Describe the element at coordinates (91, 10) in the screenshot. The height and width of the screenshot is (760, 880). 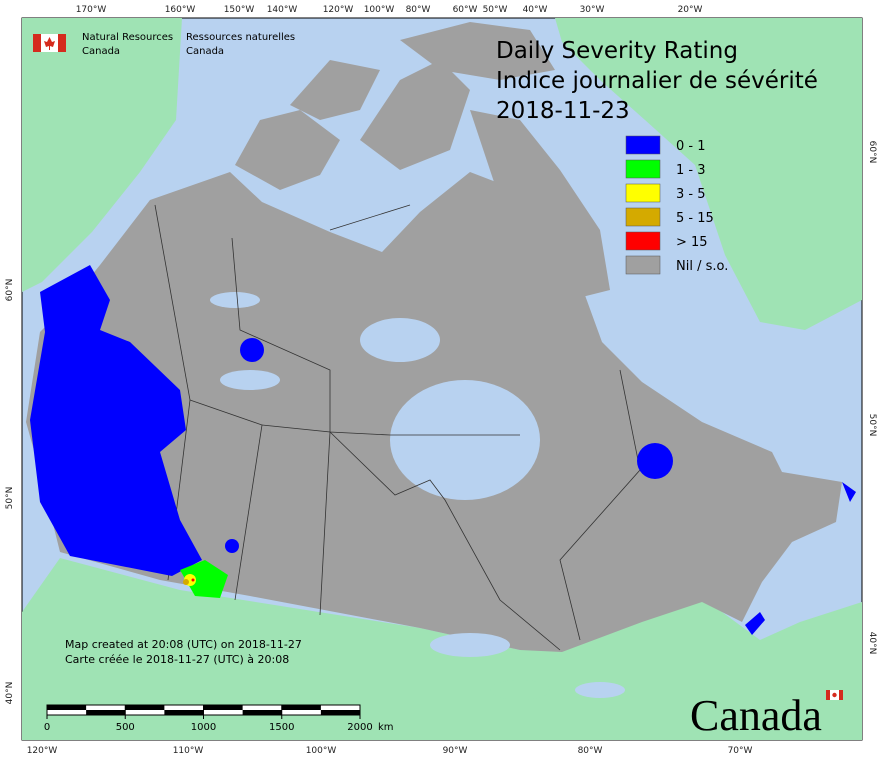
I see `graticule-label: 170°W` at that location.